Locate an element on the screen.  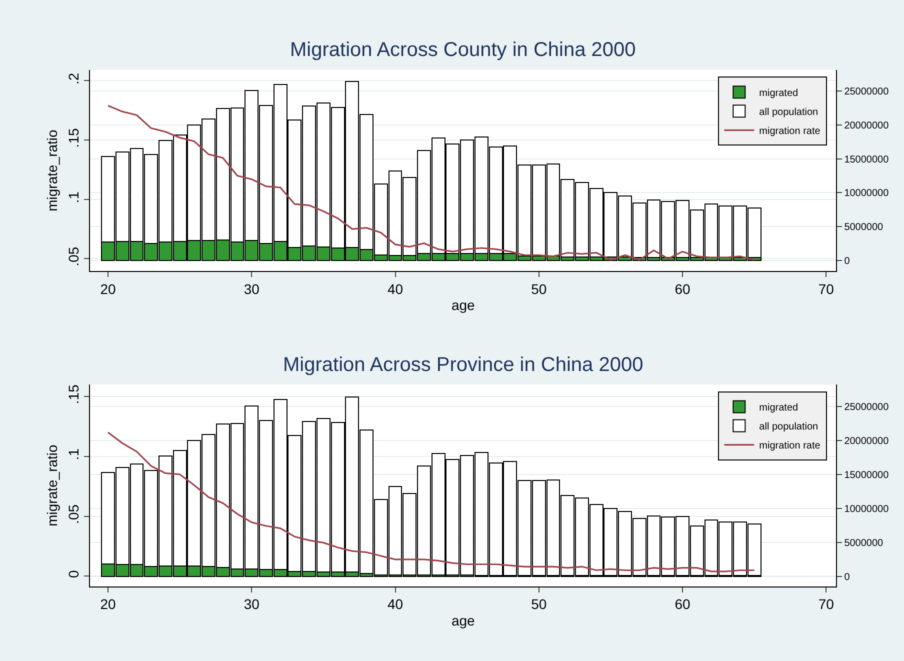
y-tick-label: 0 is located at coordinates (73, 574).